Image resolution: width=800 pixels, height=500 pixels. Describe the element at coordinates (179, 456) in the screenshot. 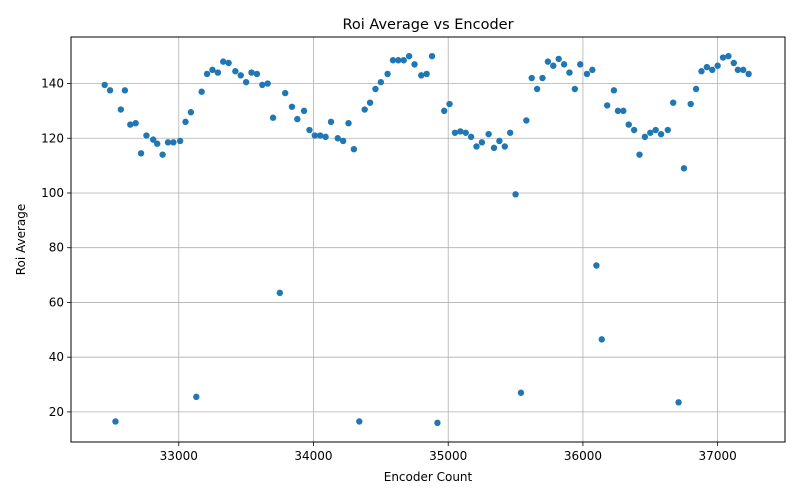

I see `x-tick-label: 33000` at that location.